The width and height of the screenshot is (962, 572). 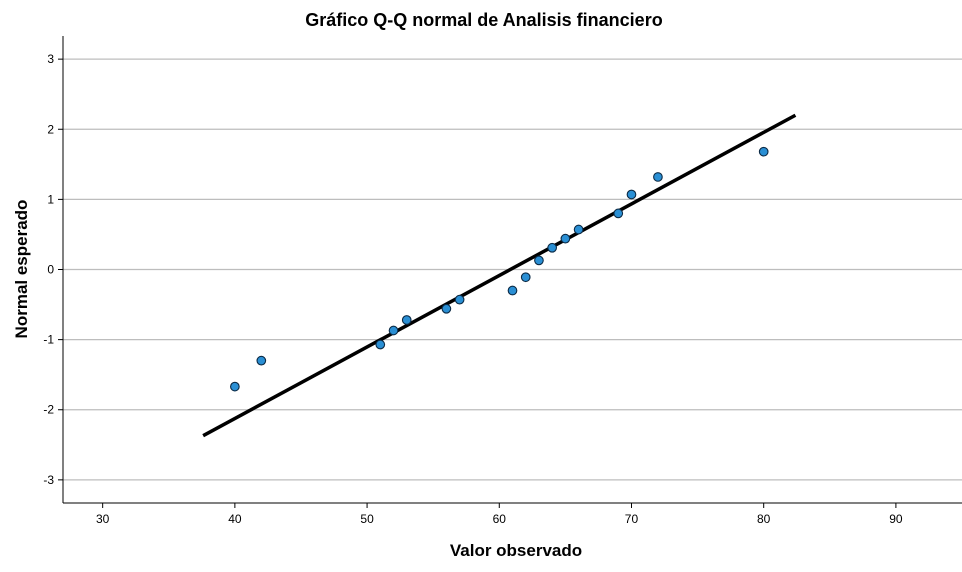 What do you see at coordinates (500, 519) in the screenshot?
I see `x-tick-label: 60` at bounding box center [500, 519].